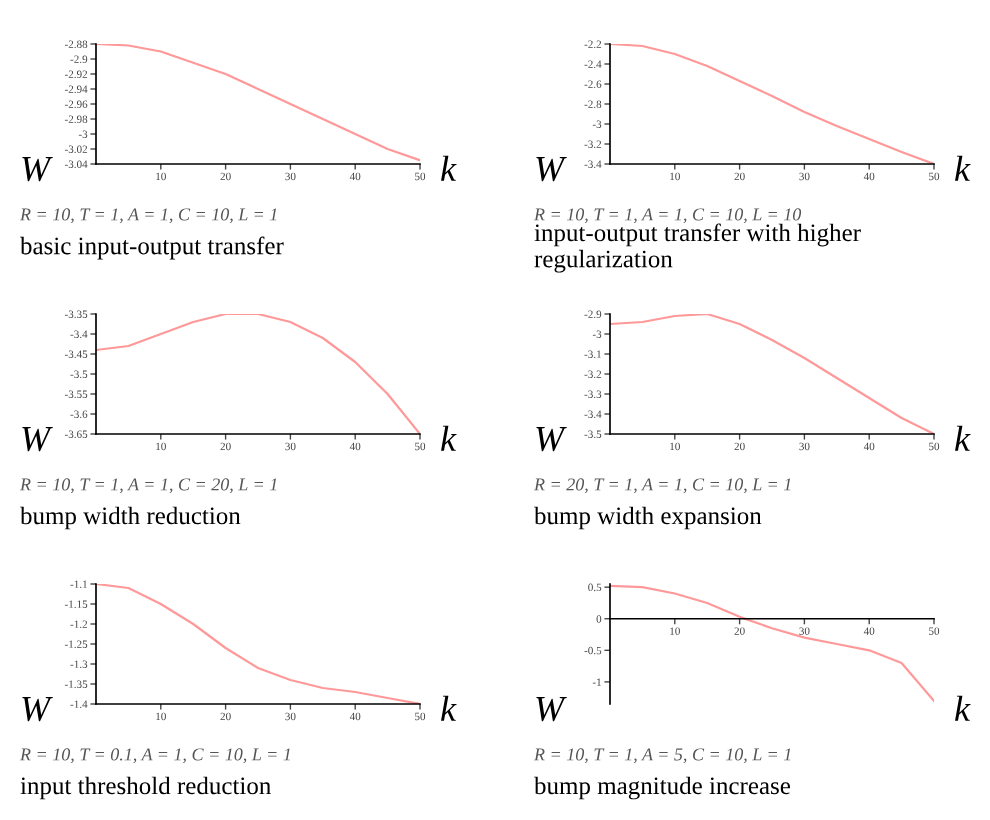 The width and height of the screenshot is (990, 820). What do you see at coordinates (148, 216) in the screenshot?
I see `text: R = 10, T = 1, A = 1, C = 10, L = 1` at bounding box center [148, 216].